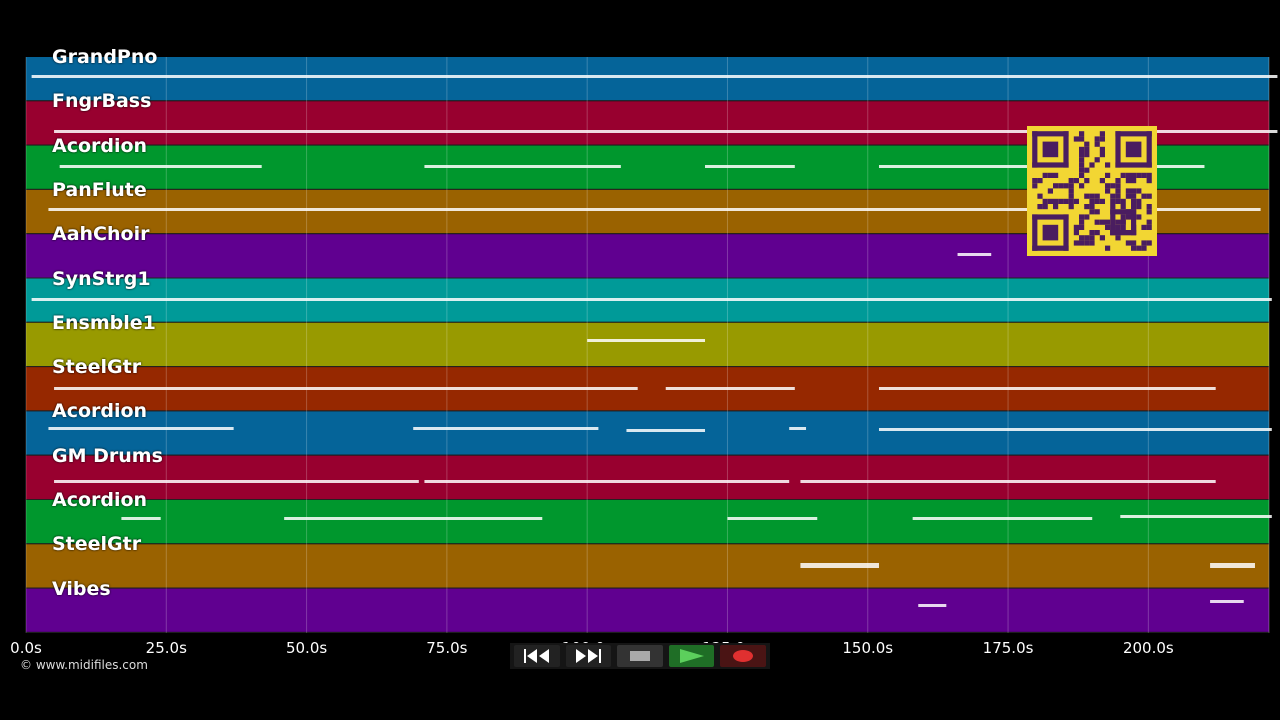  What do you see at coordinates (306, 648) in the screenshot?
I see `time-tick-label: 50.0s` at bounding box center [306, 648].